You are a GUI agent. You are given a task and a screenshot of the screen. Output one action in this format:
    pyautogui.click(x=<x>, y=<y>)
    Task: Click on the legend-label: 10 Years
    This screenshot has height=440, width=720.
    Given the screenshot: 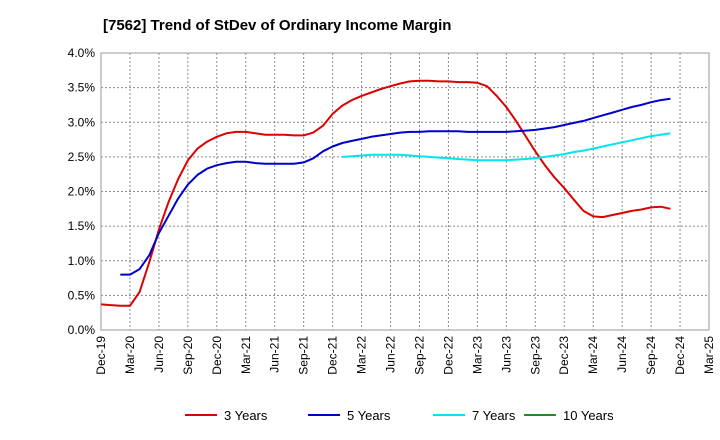 What is the action you would take?
    pyautogui.click(x=588, y=415)
    